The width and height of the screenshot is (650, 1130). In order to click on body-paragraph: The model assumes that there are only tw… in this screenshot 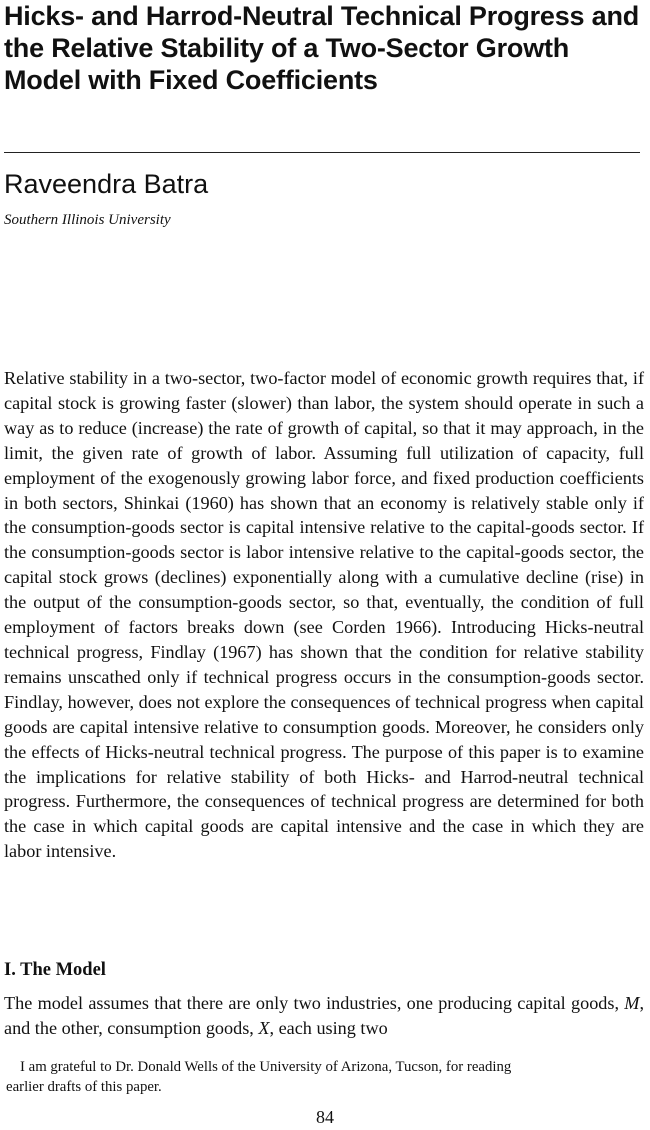, I will do `click(324, 1016)`.